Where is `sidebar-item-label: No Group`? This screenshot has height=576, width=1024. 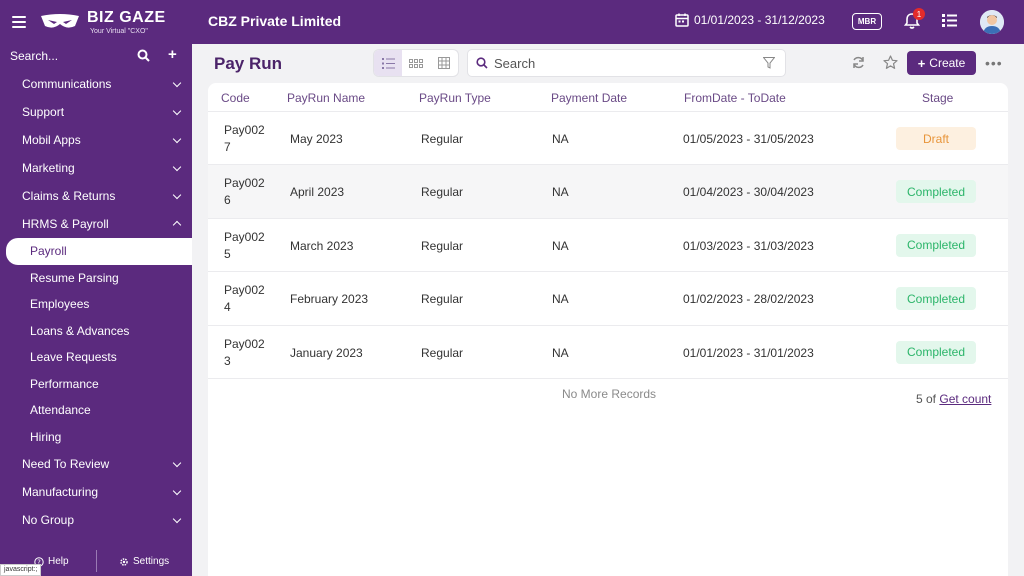 sidebar-item-label: No Group is located at coordinates (48, 520).